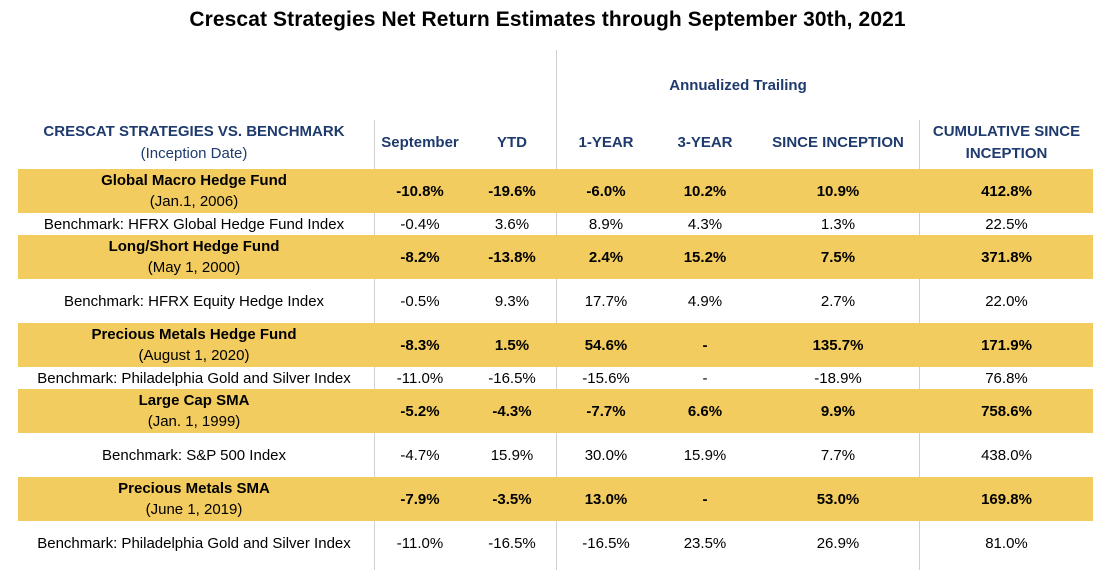 This screenshot has width=1095, height=576. I want to click on value-cell: 412.8%, so click(1006, 191).